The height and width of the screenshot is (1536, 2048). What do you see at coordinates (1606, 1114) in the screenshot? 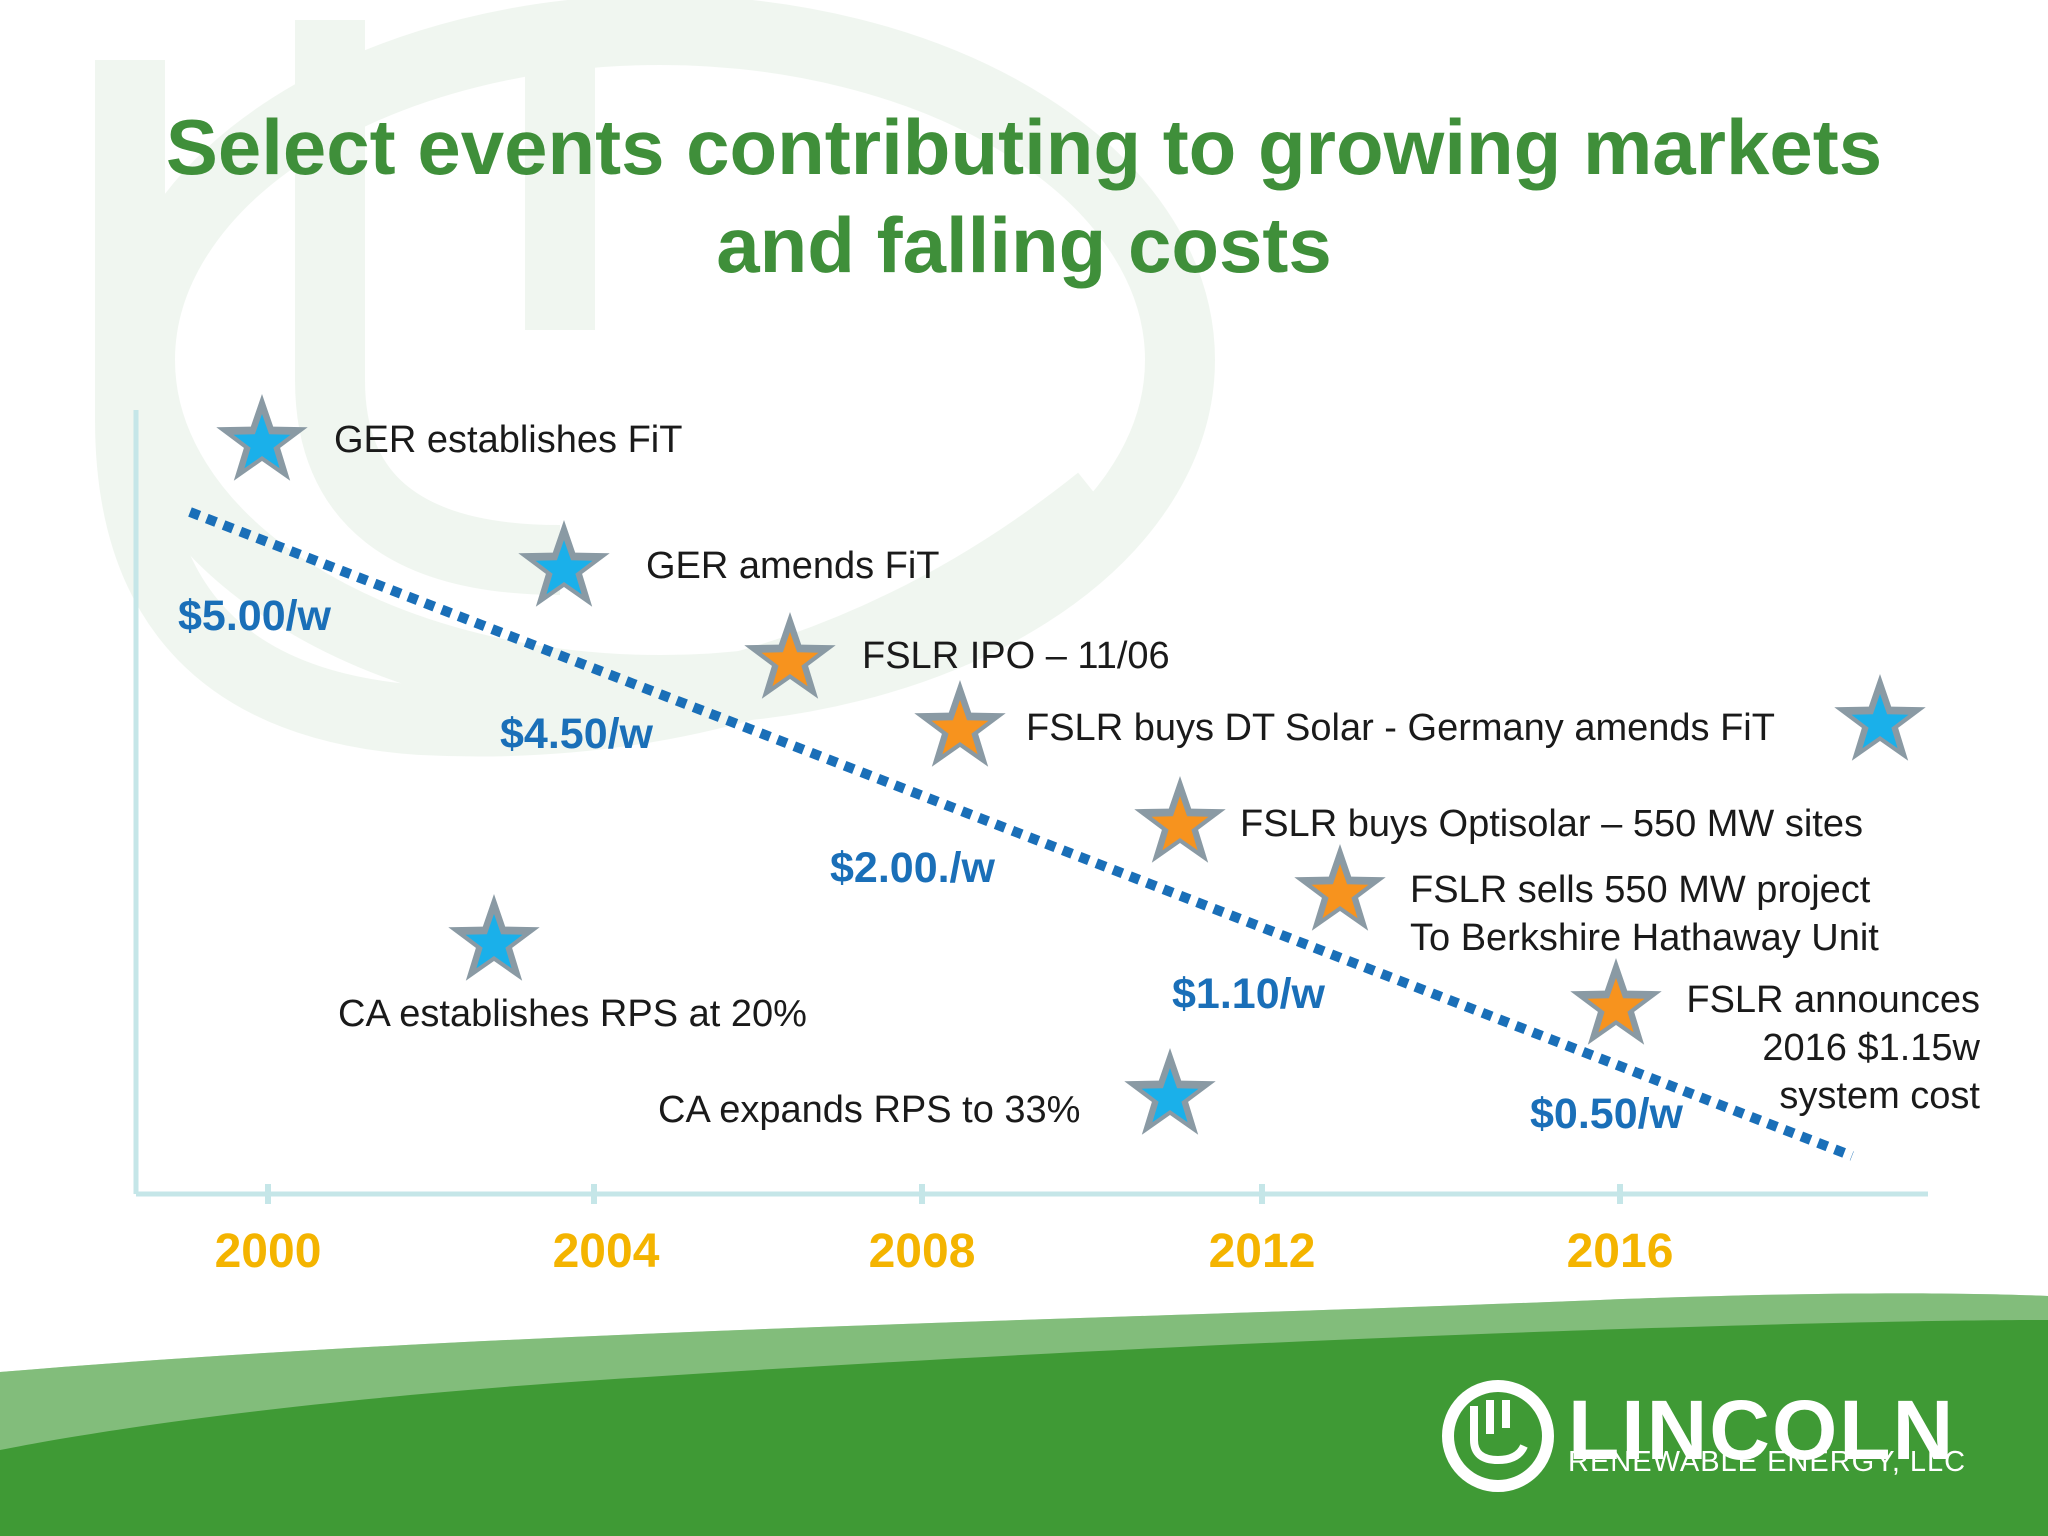
I see `price-label-5: $0.50/w` at bounding box center [1606, 1114].